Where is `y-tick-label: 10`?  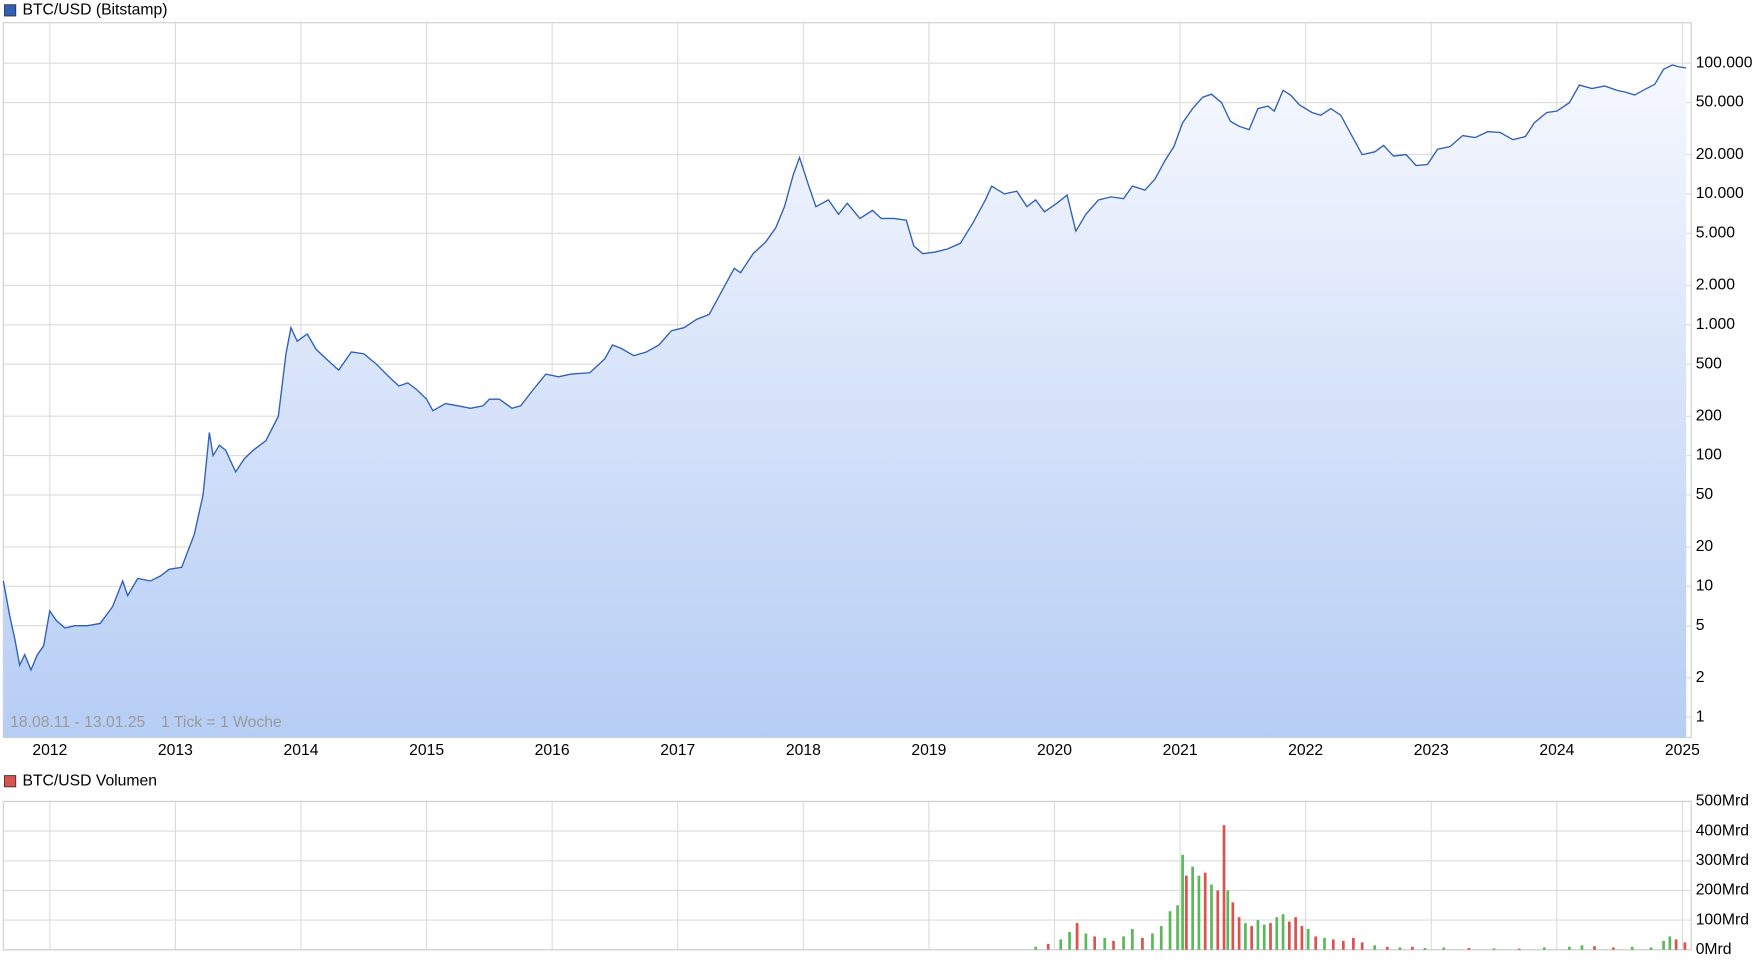 y-tick-label: 10 is located at coordinates (1705, 586).